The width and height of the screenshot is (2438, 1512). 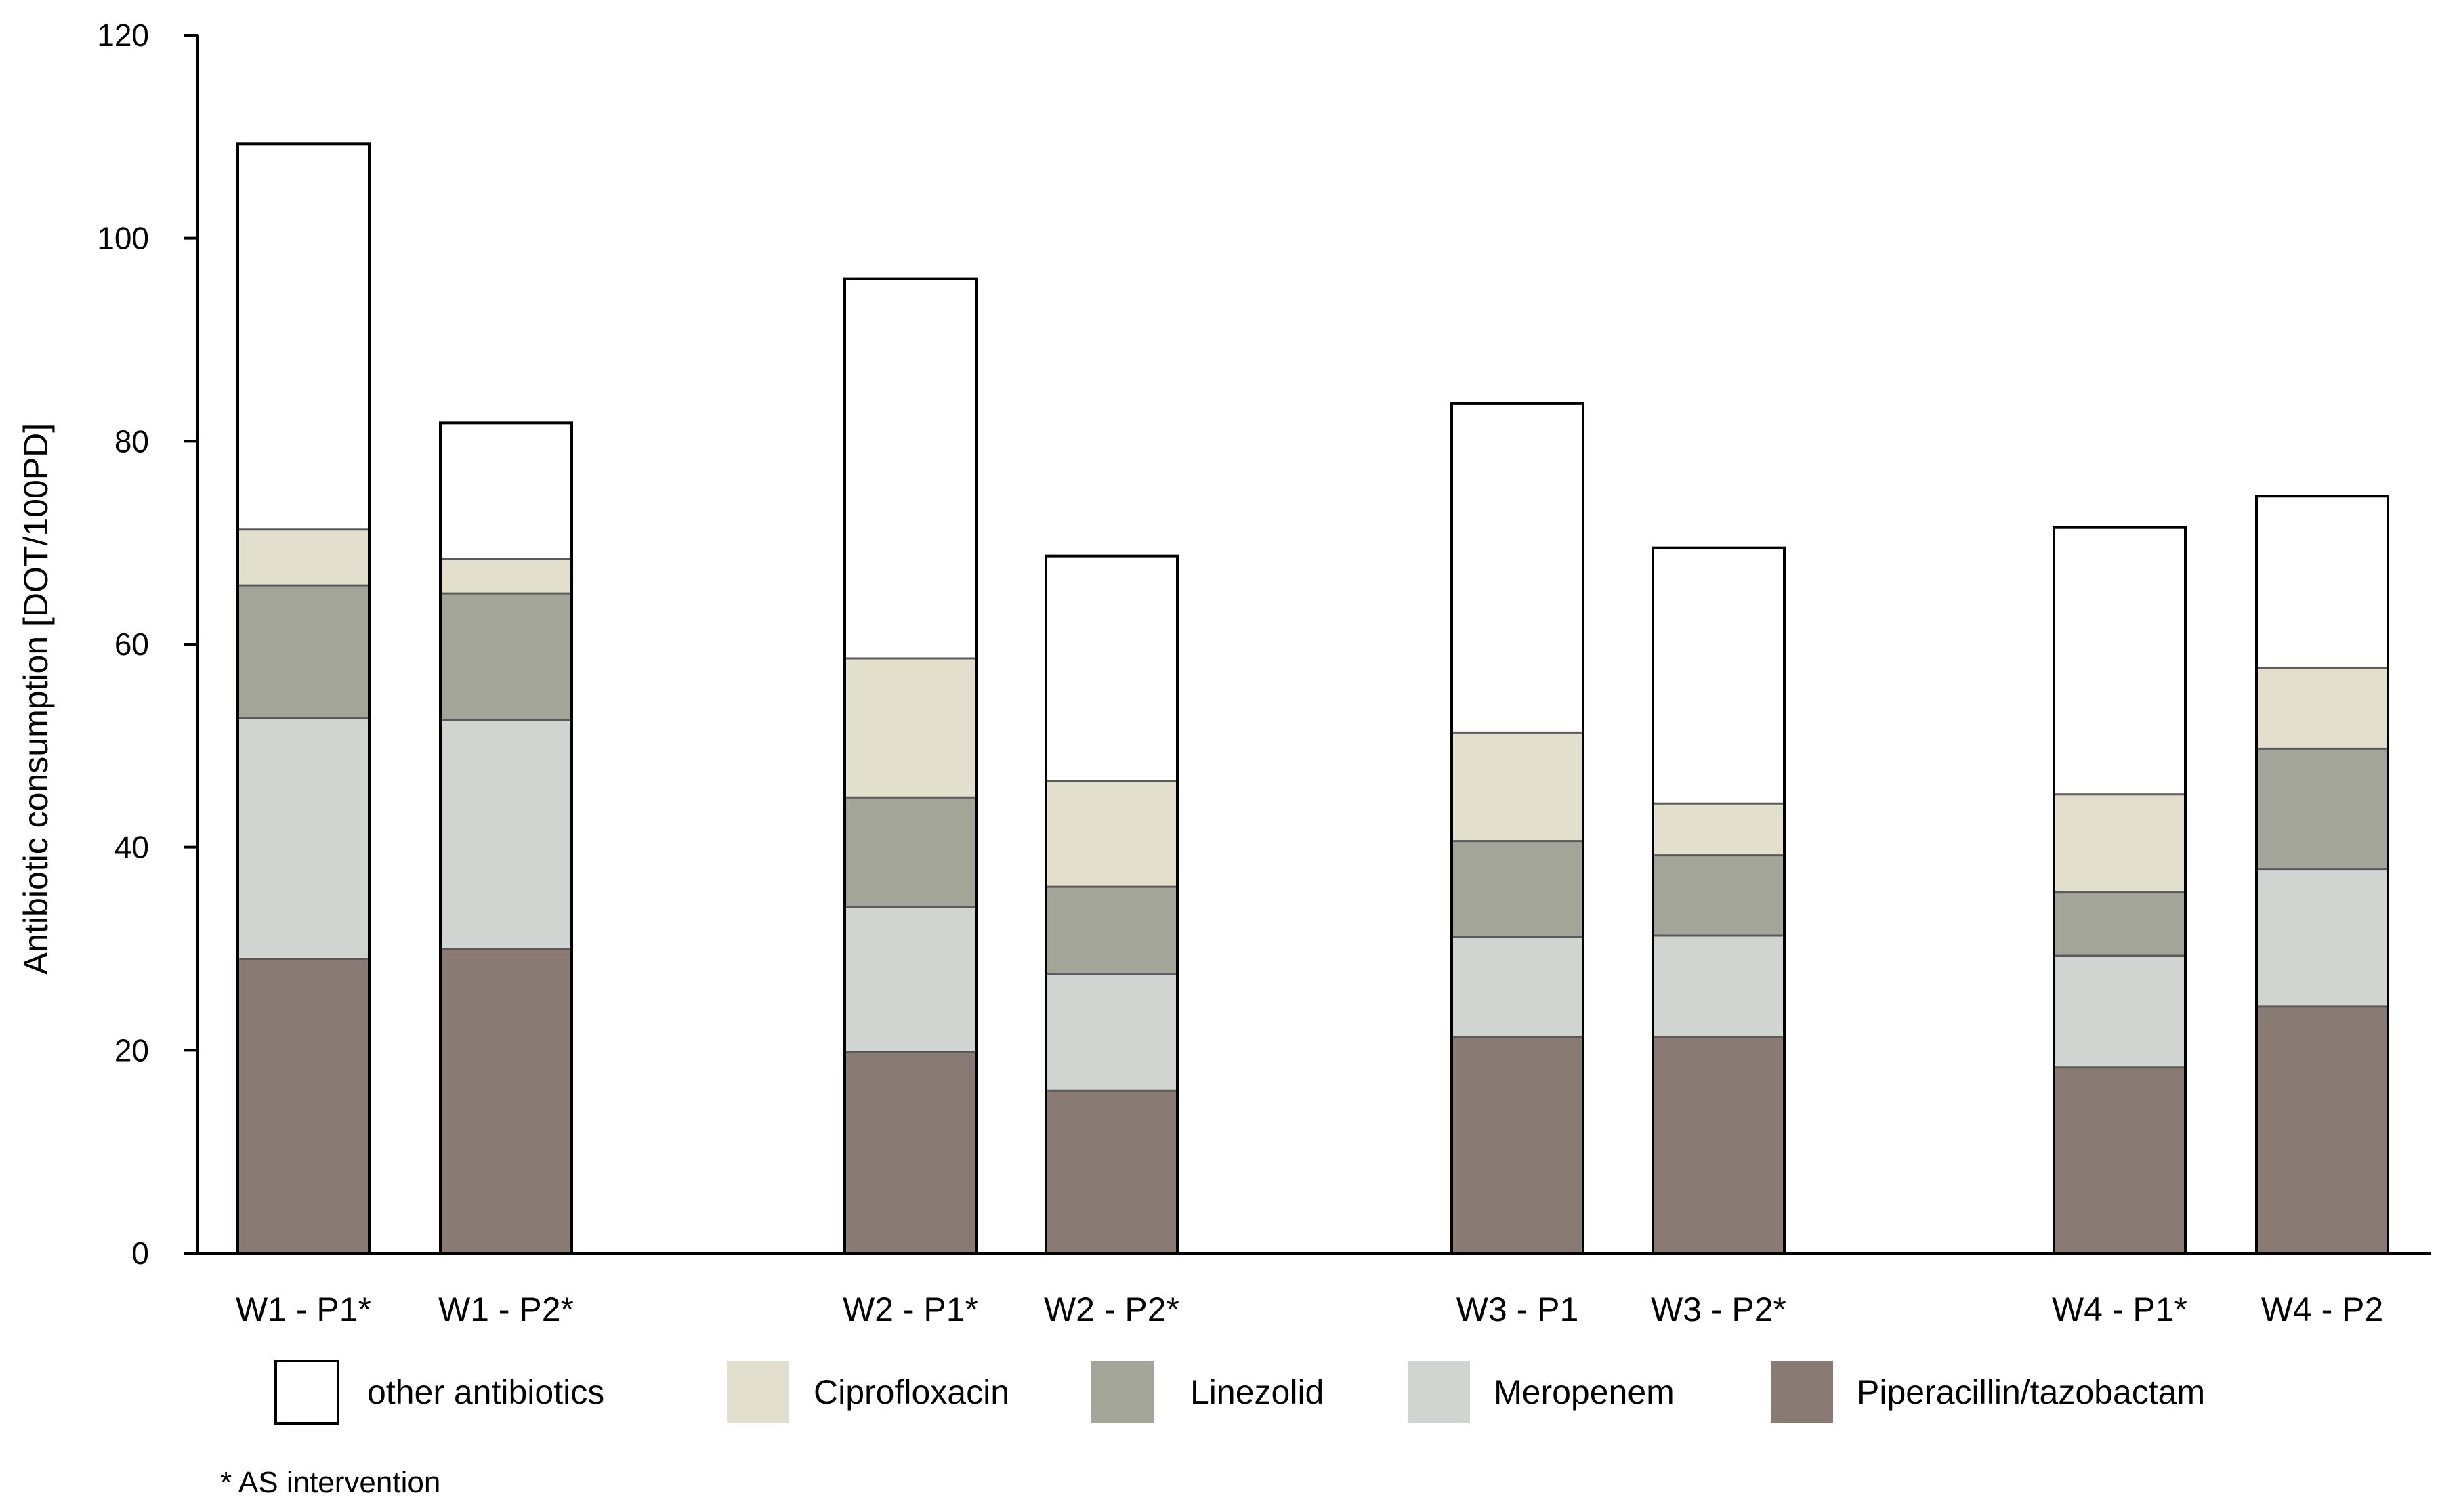 What do you see at coordinates (2119, 843) in the screenshot?
I see `bar-ciprofloxacin-w4-p1` at bounding box center [2119, 843].